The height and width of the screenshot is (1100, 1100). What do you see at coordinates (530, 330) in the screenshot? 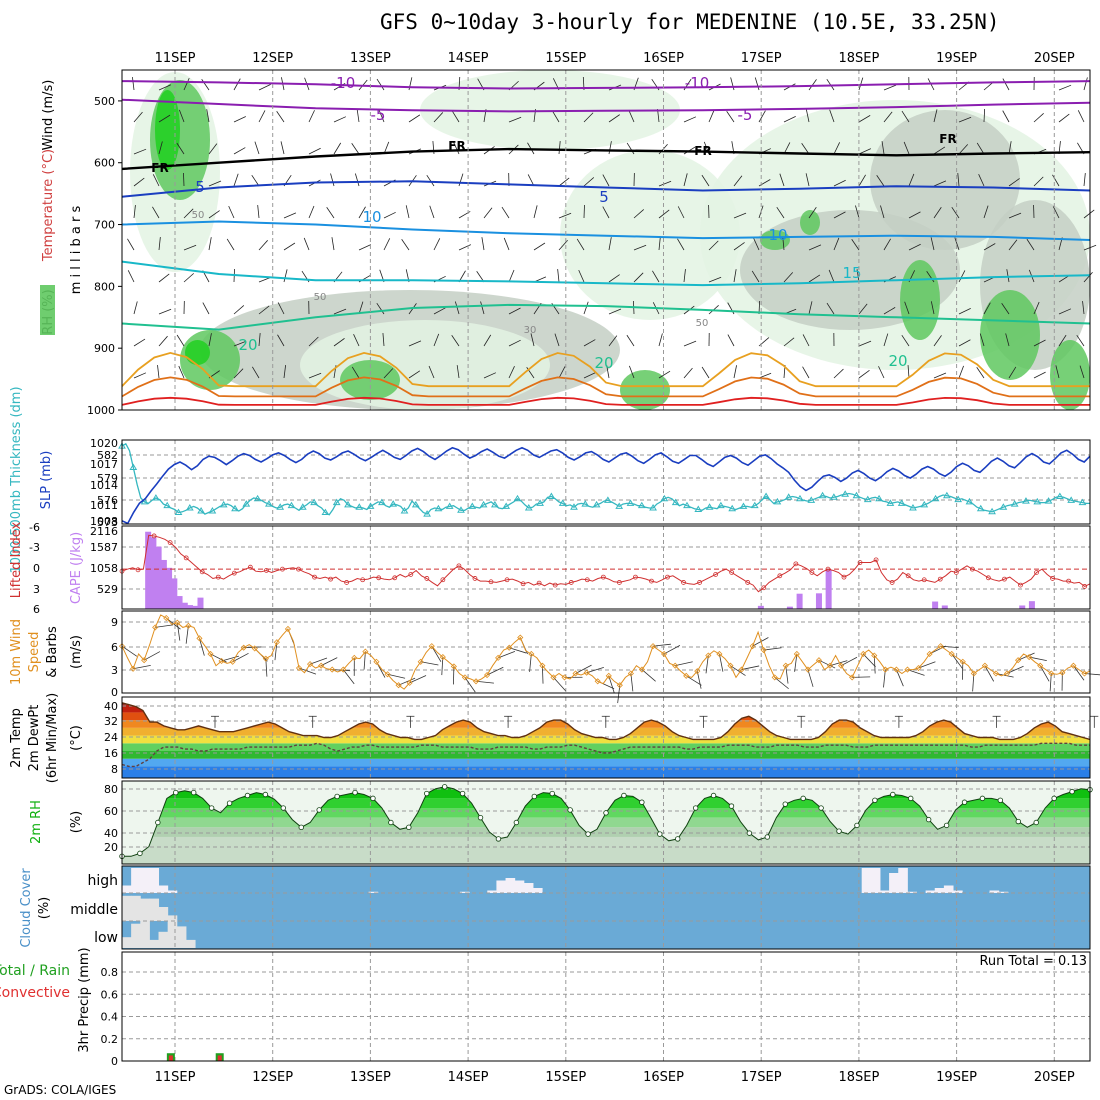
I see `contour-label: 30` at bounding box center [530, 330].